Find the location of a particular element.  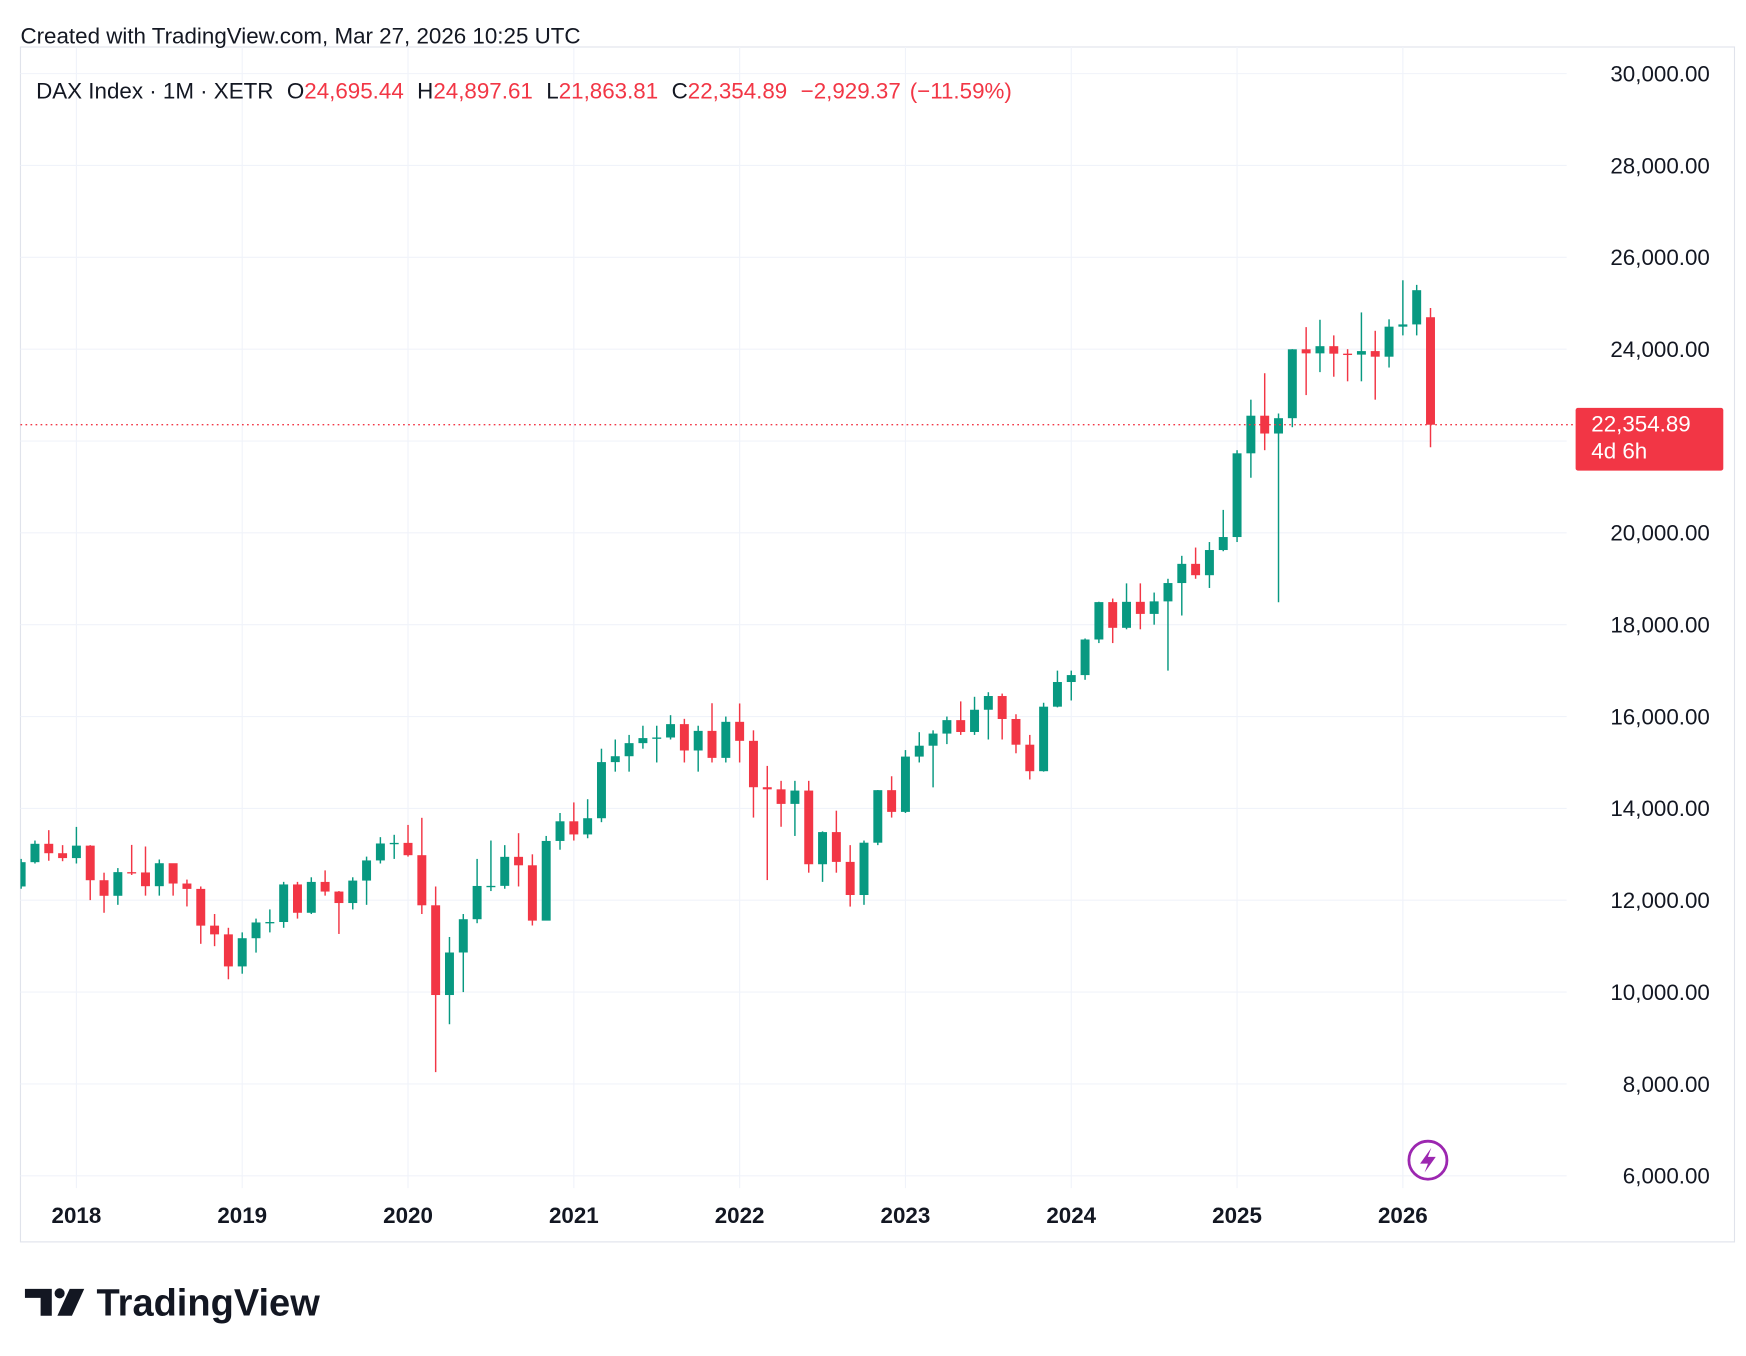

x-tick-label: 2026 is located at coordinates (1403, 1215).